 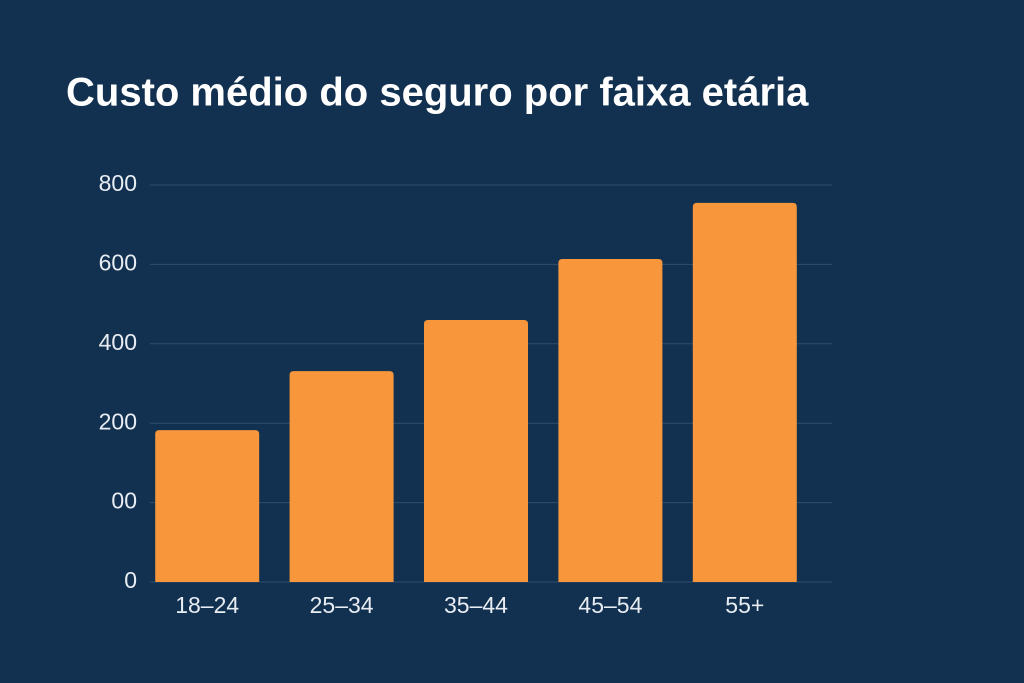 I want to click on chart-title: Custo médio do seguro por faixa etária, so click(x=437, y=93).